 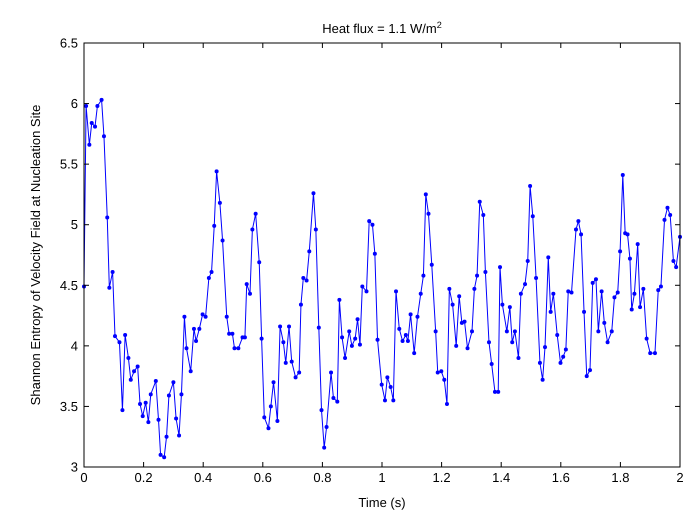 What do you see at coordinates (35, 255) in the screenshot?
I see `y-axis-title: Shannon Entropy of Velocity Field at Nucleation Site` at bounding box center [35, 255].